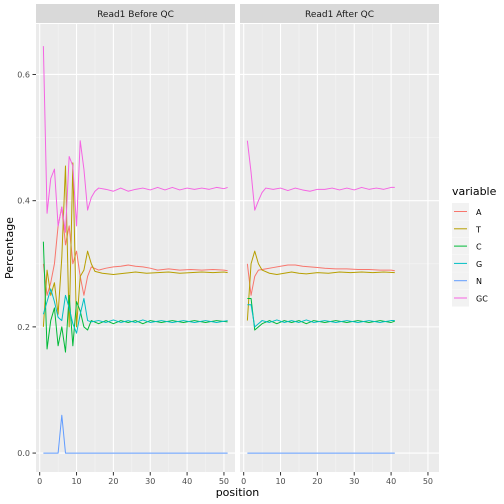 This screenshot has height=504, width=504. Describe the element at coordinates (479, 212) in the screenshot. I see `legend-label: A` at that location.